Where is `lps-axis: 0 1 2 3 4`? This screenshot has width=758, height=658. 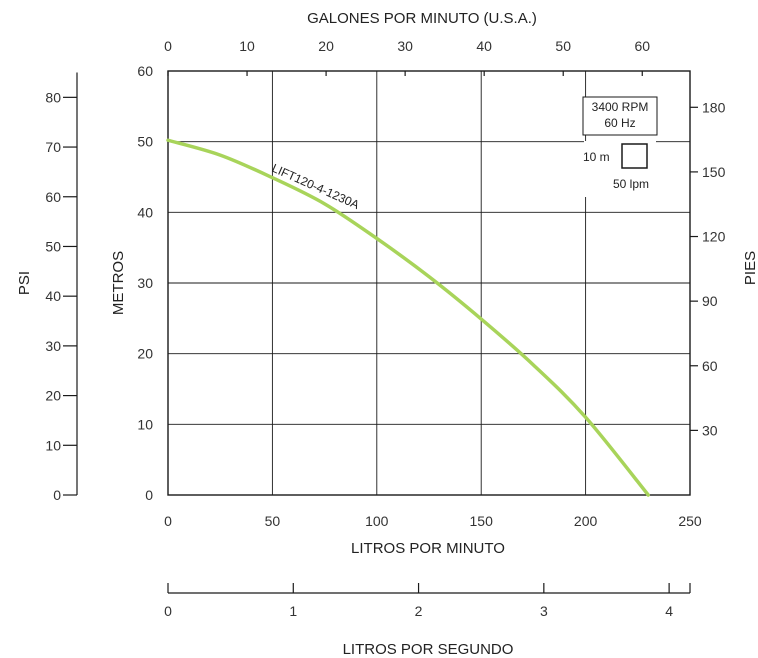 lps-axis: 0 1 2 3 4 is located at coordinates (427, 601).